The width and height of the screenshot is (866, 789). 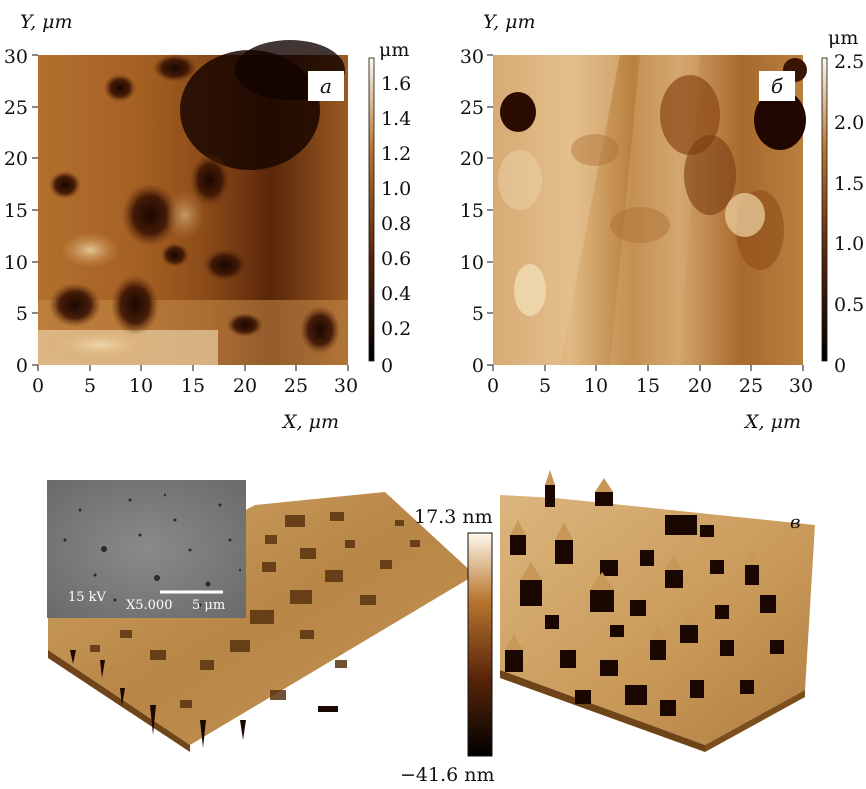 I want to click on sem-voltage: 15 kV, so click(x=87, y=597).